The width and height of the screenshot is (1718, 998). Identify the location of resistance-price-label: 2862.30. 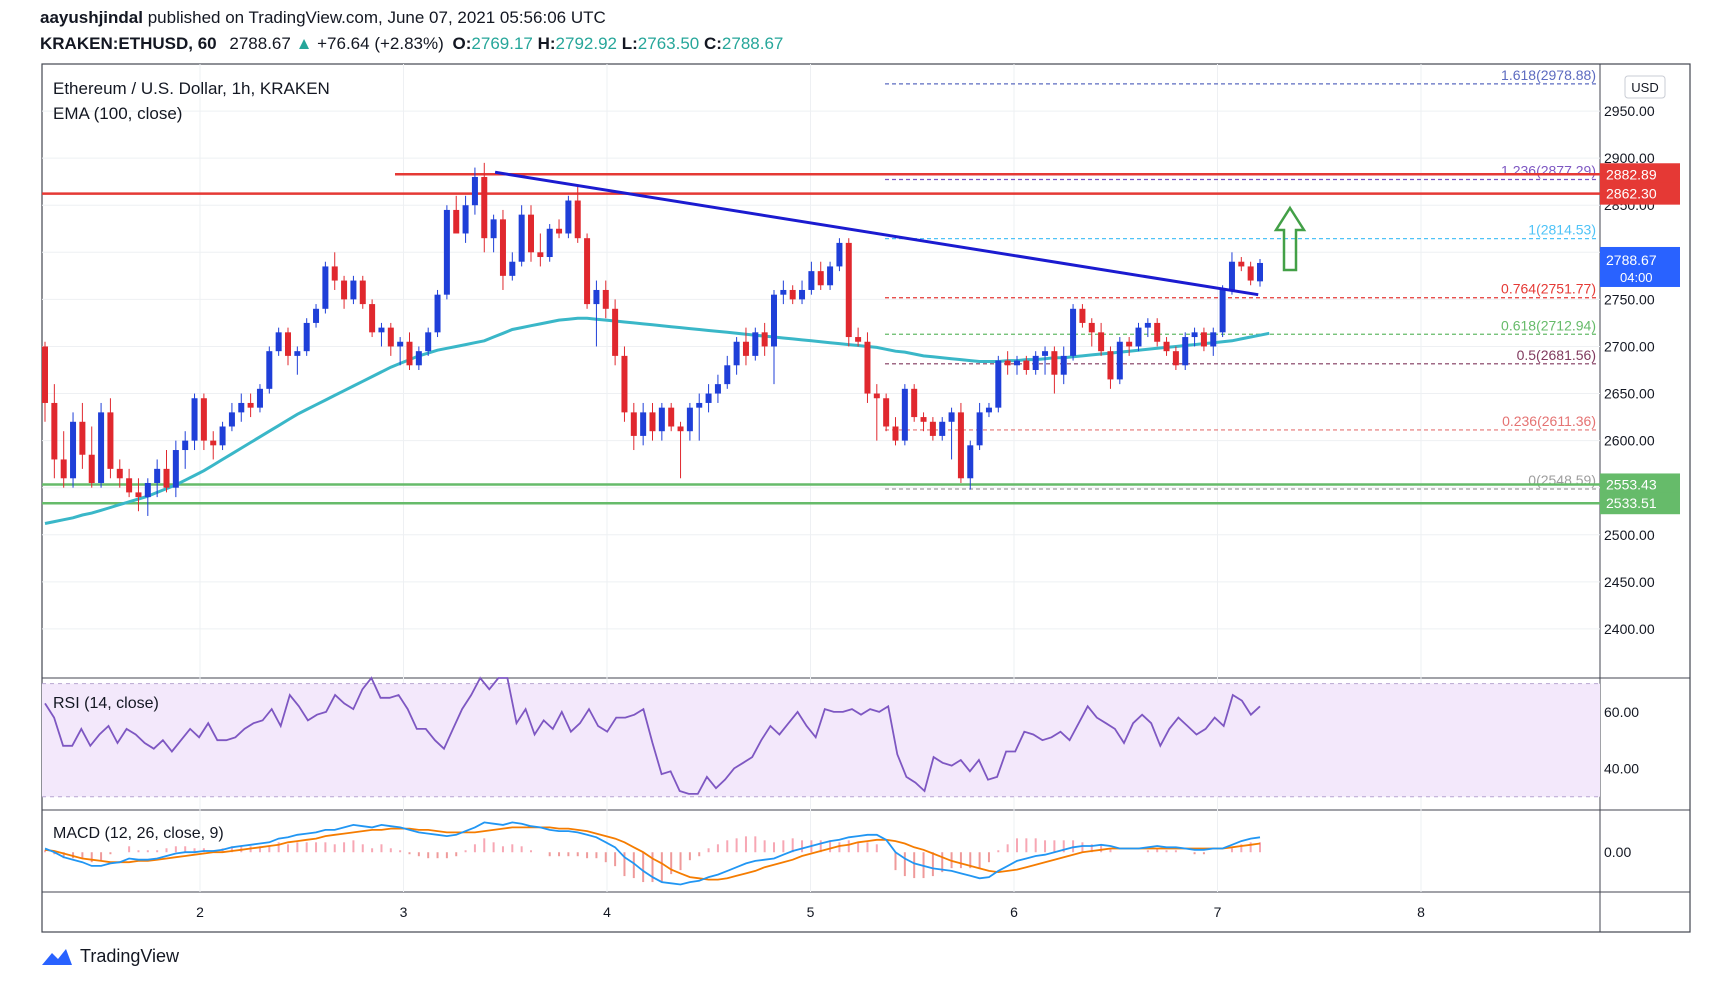
(1631, 194).